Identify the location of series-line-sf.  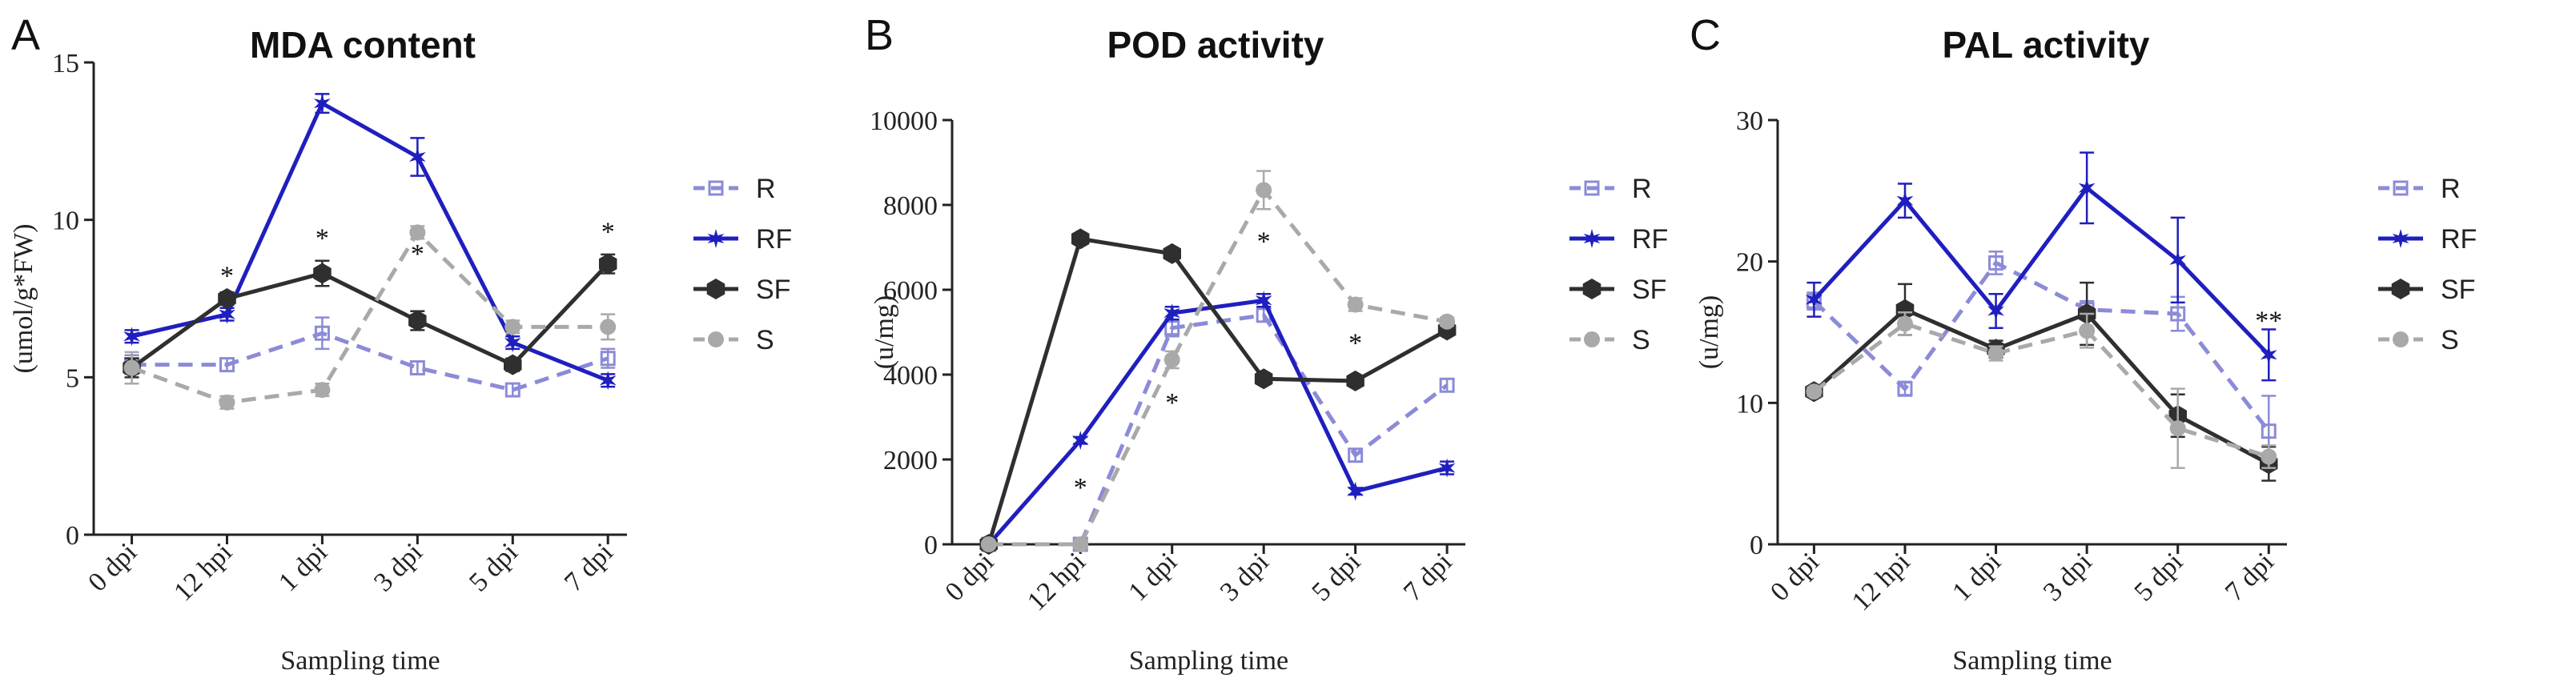
(2041, 387).